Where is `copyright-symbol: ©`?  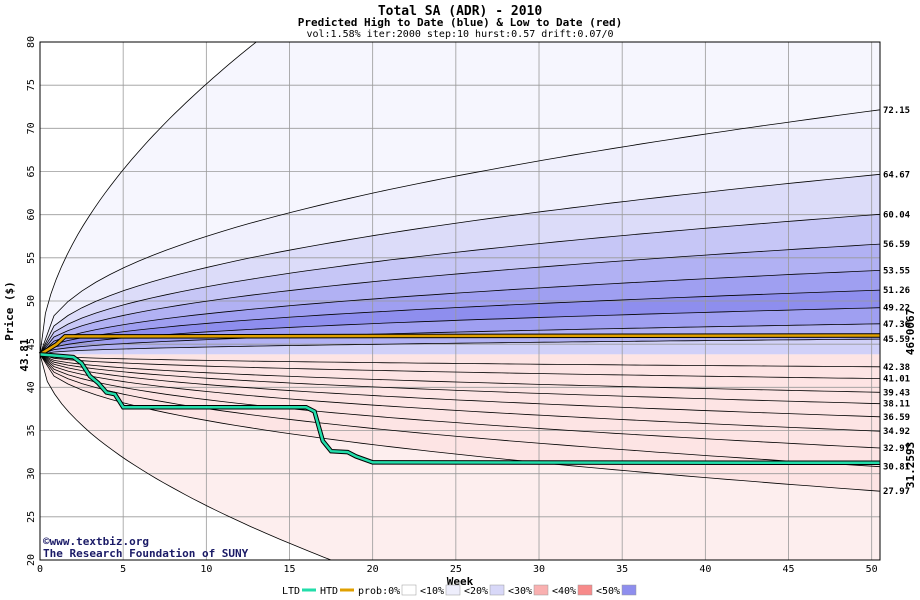
copyright-symbol: © is located at coordinates (46, 541).